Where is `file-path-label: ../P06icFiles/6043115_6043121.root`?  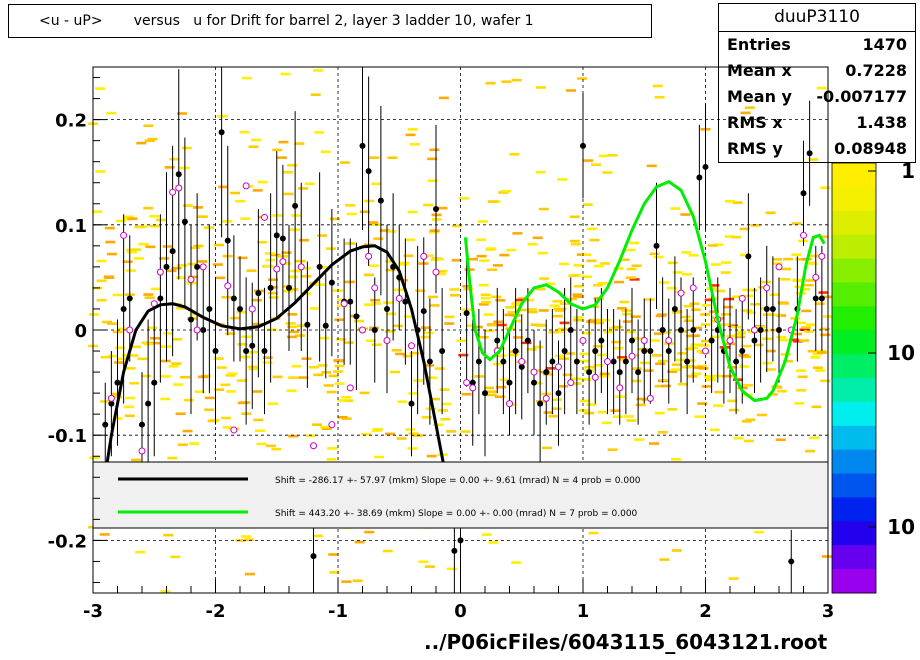 file-path-label: ../P06icFiles/6043115_6043121.root is located at coordinates (626, 642).